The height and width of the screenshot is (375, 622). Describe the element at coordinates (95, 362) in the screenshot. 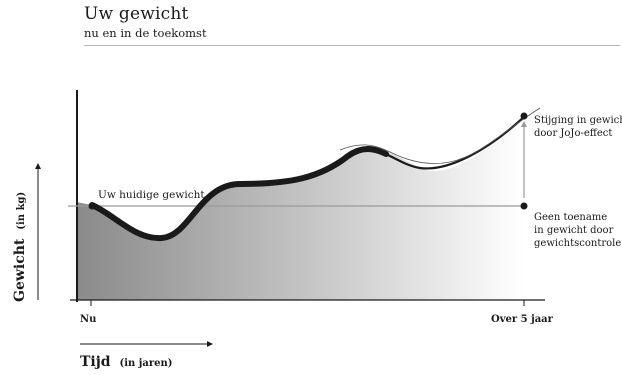

I see `x-axis-label-main: Tijd` at that location.